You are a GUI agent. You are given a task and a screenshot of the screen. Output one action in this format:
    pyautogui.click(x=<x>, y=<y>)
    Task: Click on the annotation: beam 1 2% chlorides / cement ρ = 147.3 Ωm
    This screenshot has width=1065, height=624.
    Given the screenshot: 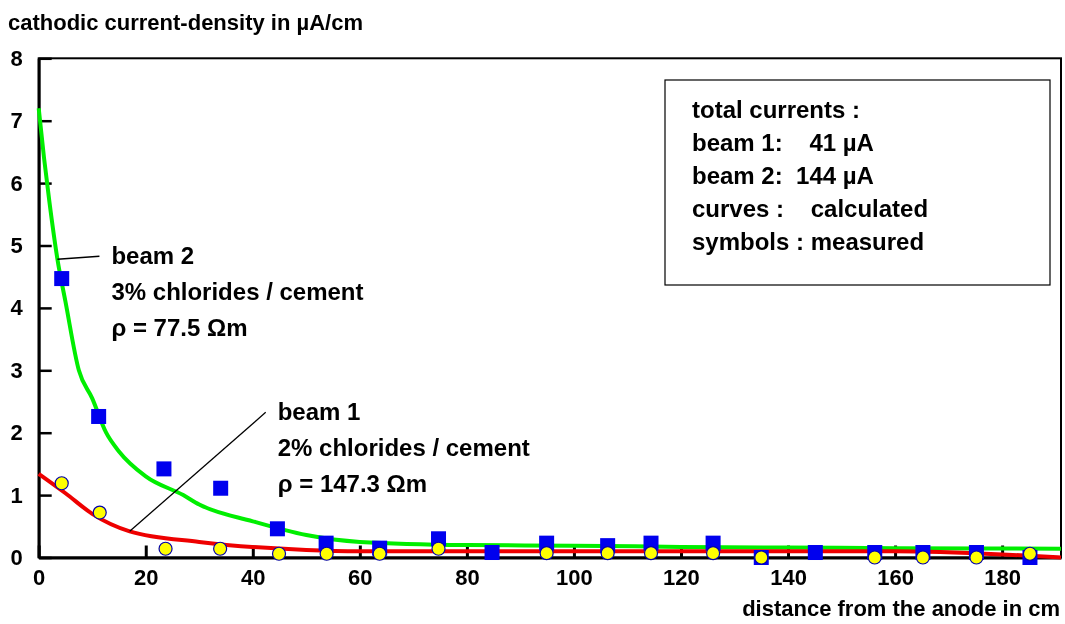 What is the action you would take?
    pyautogui.click(x=403, y=448)
    